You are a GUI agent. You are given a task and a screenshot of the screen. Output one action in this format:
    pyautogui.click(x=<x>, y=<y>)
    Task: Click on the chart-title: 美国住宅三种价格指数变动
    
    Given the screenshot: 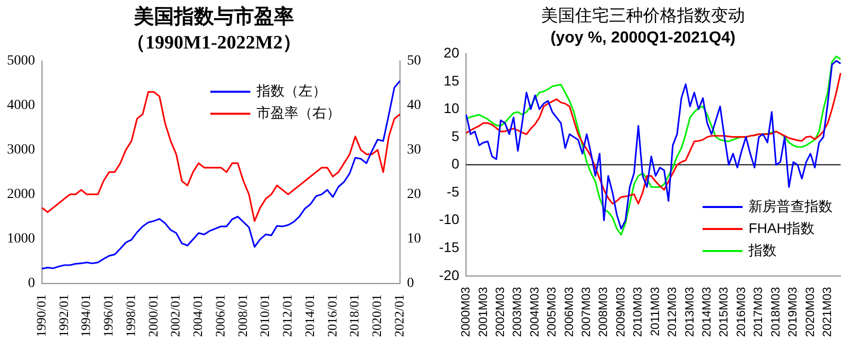 What is the action you would take?
    pyautogui.click(x=643, y=15)
    